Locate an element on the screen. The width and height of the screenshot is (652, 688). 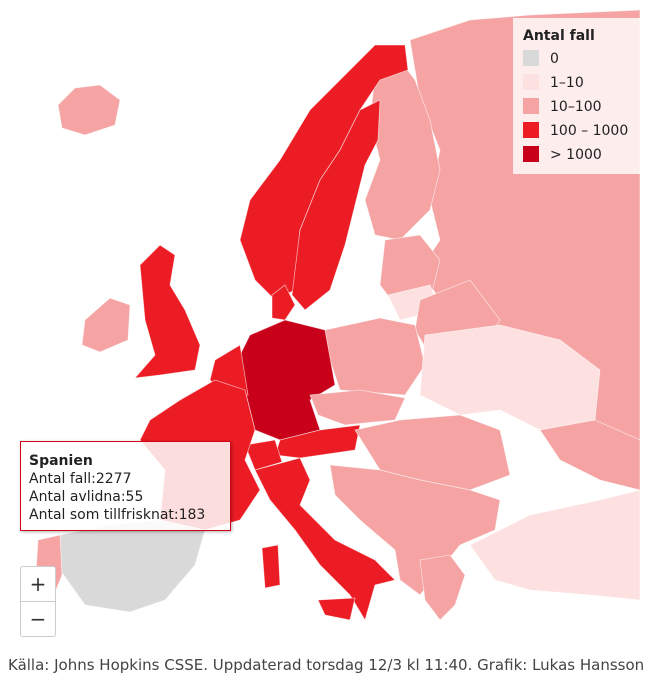
uk is located at coordinates (167, 311).